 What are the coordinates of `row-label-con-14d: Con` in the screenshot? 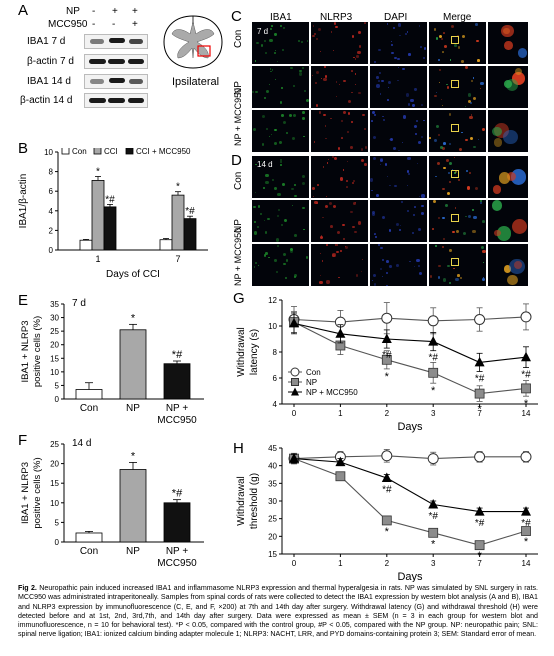 It's located at (238, 180).